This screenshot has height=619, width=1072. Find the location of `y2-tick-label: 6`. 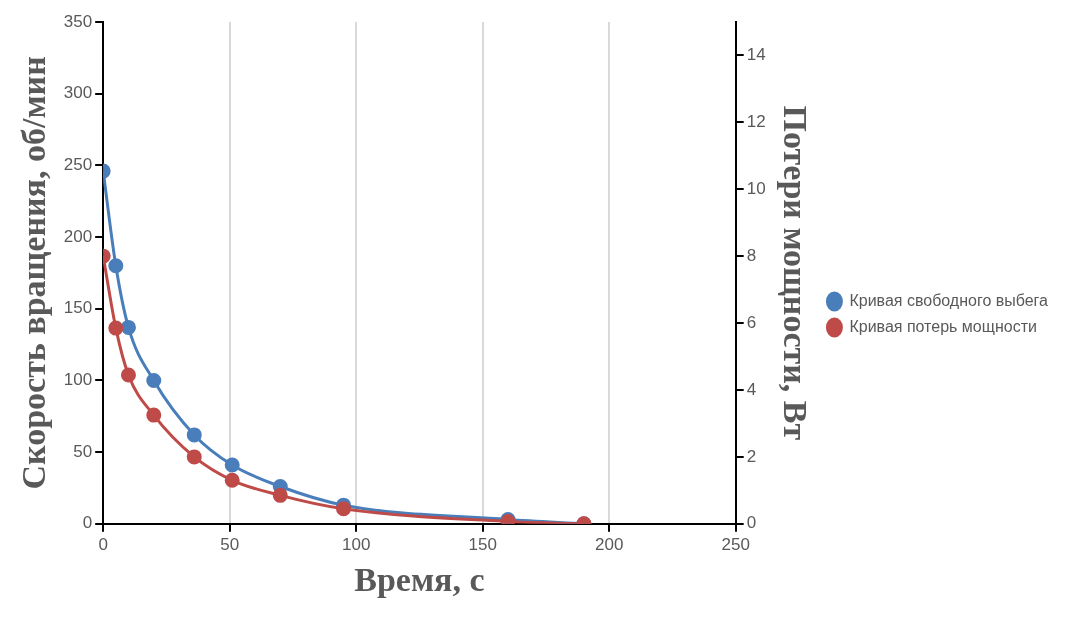

y2-tick-label: 6 is located at coordinates (751, 322).